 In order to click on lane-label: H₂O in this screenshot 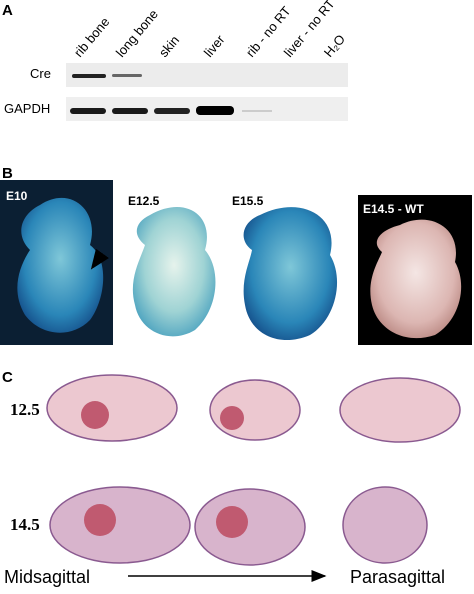, I will do `click(334, 45)`.